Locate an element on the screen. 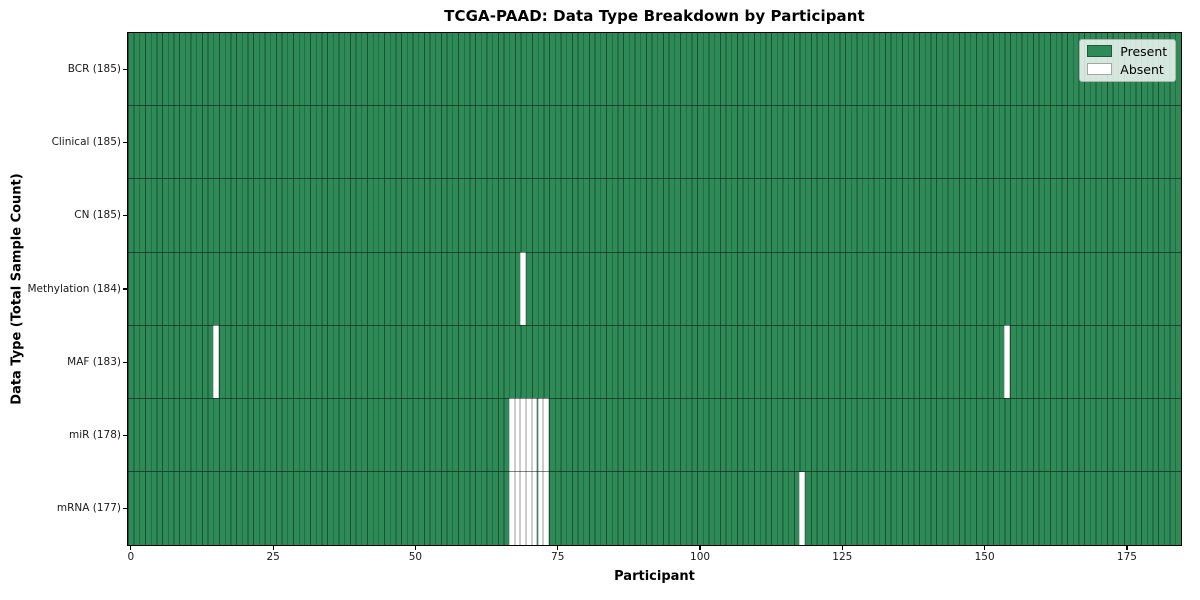 The image size is (1200, 600). x-tick-label: 175 is located at coordinates (1126, 557).